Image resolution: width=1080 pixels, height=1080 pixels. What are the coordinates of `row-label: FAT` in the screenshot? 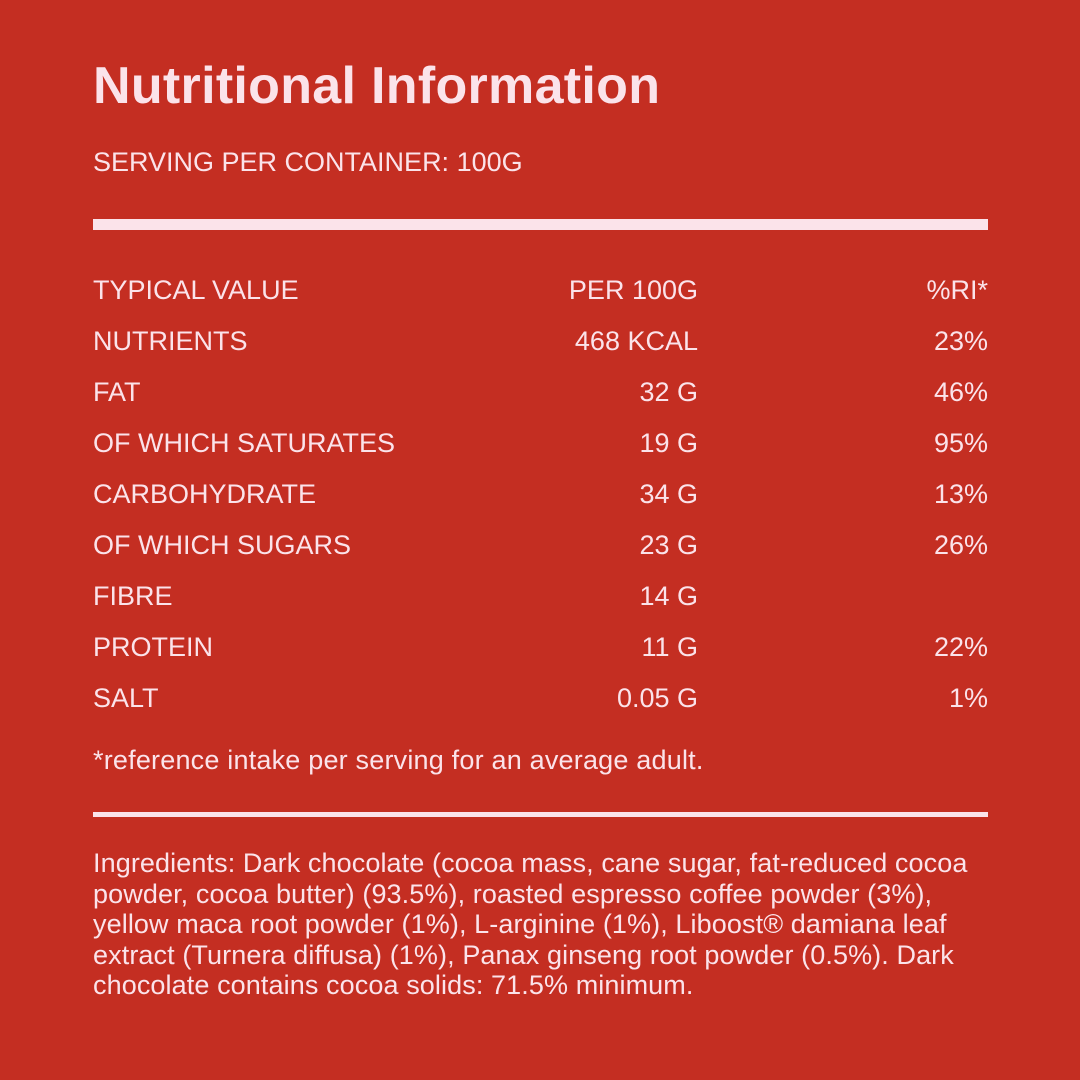 It's located at (117, 392).